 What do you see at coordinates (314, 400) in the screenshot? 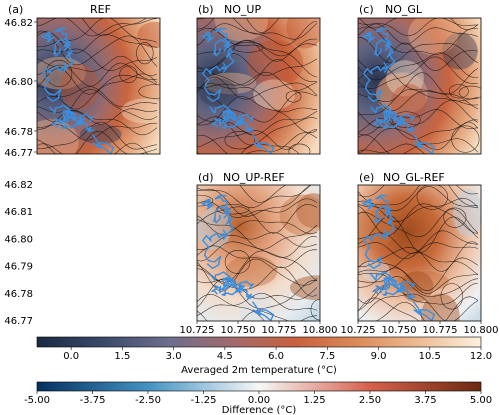
I see `colorbar-tick-label: 1.25` at bounding box center [314, 400].